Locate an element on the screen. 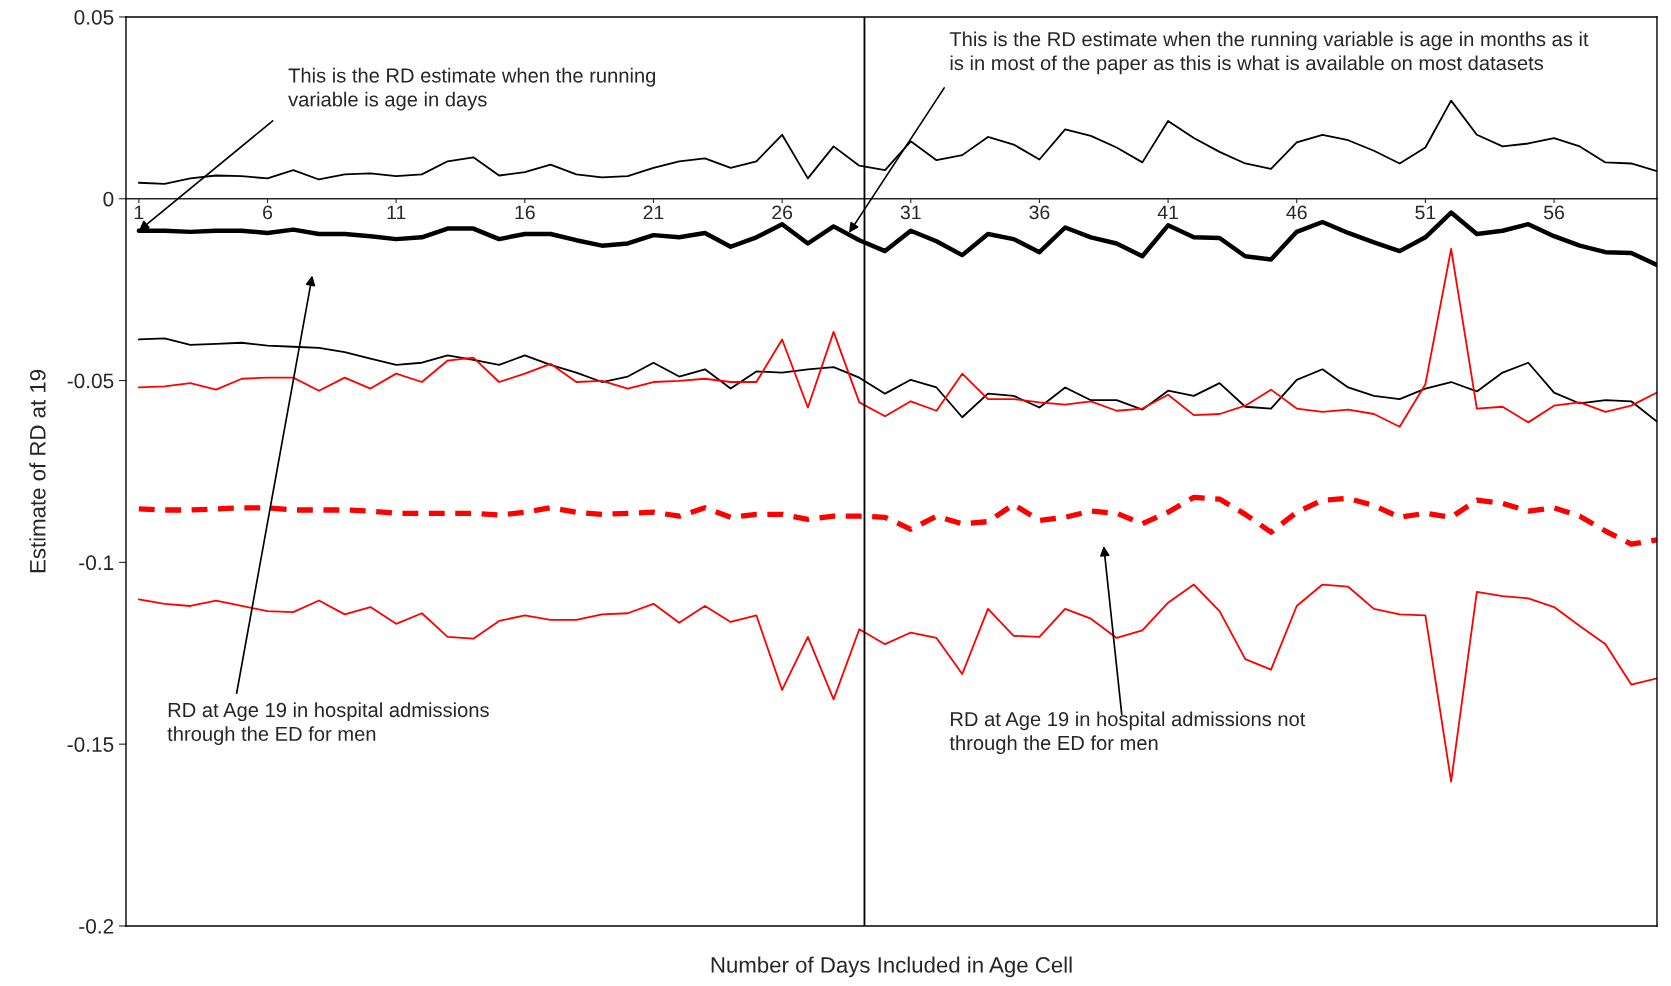 The image size is (1671, 986). x-tick-label: 41 is located at coordinates (1167, 212).